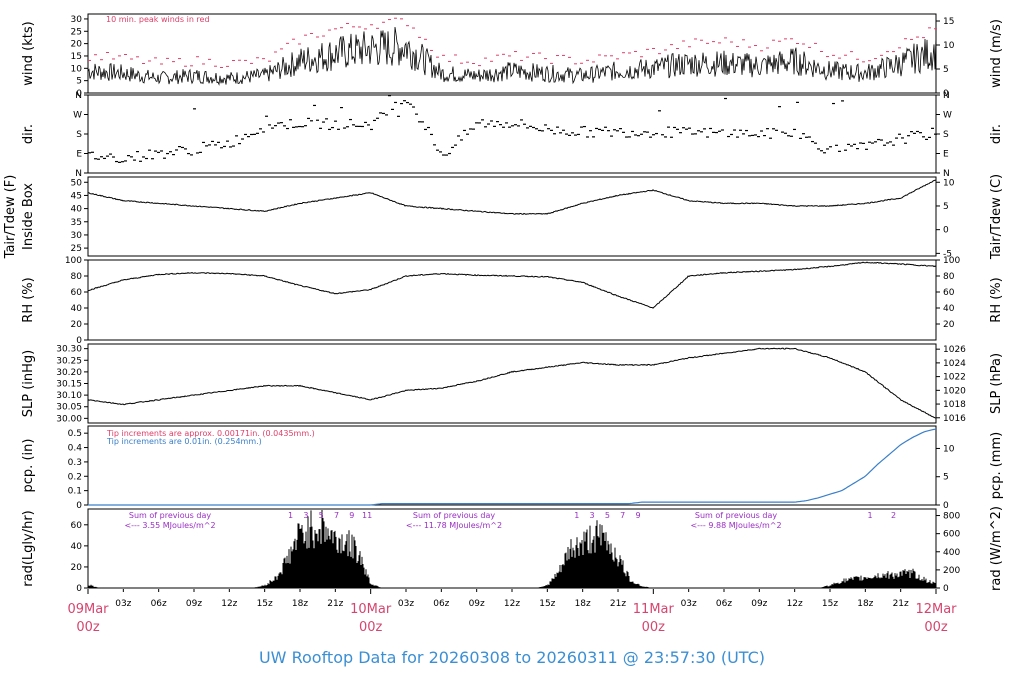 This screenshot has height=700, width=1024. I want to click on slp-line, so click(512, 383).